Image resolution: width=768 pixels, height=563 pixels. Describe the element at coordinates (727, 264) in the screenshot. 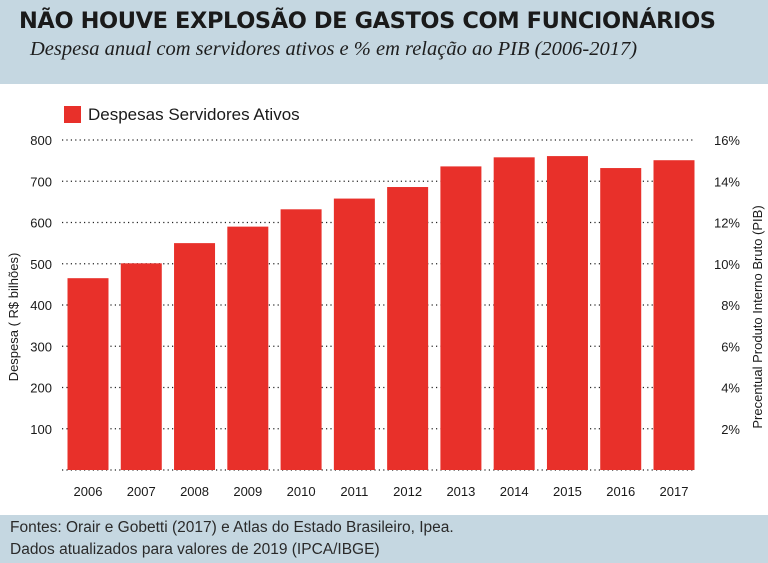

I see `y2-tick-label: 10%` at that location.